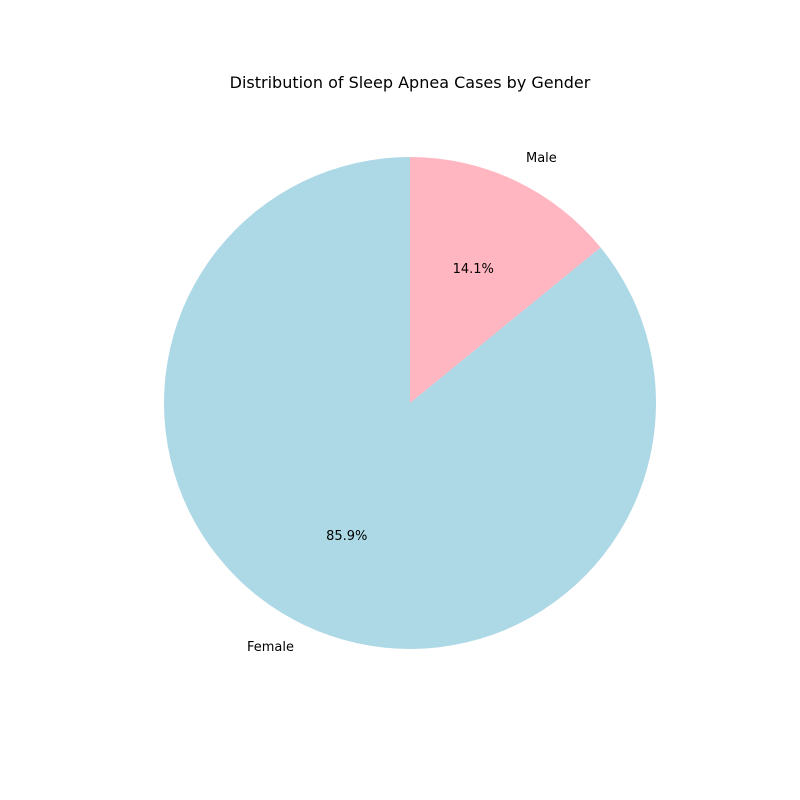  Describe the element at coordinates (346, 536) in the screenshot. I see `slice-percent-female: 85.9%` at that location.